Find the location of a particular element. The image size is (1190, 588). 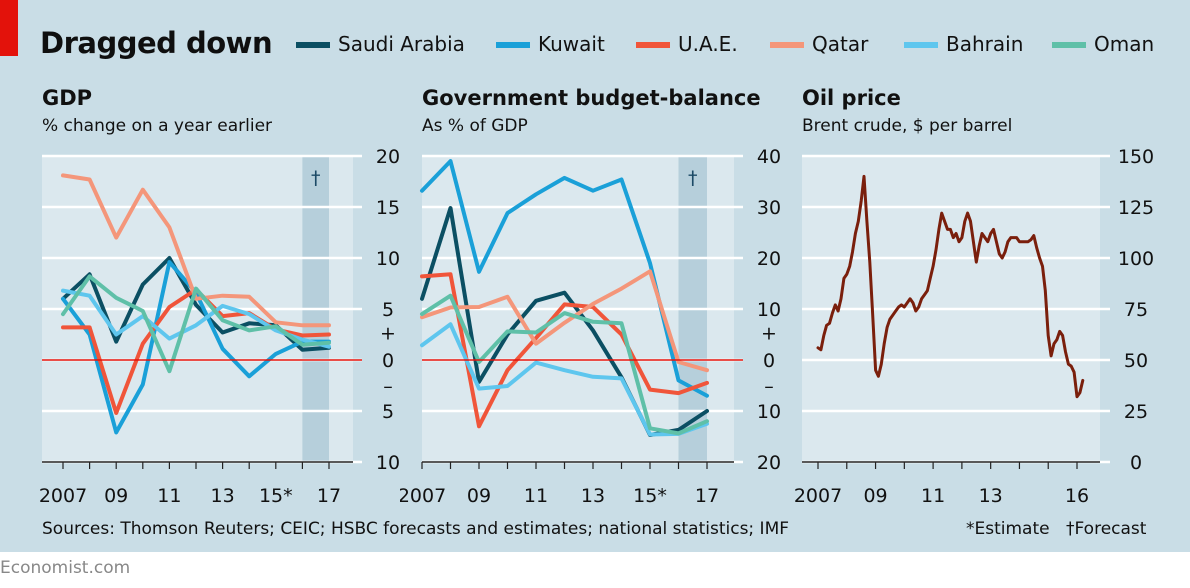

forecast-note: †Forecast is located at coordinates (1106, 529).